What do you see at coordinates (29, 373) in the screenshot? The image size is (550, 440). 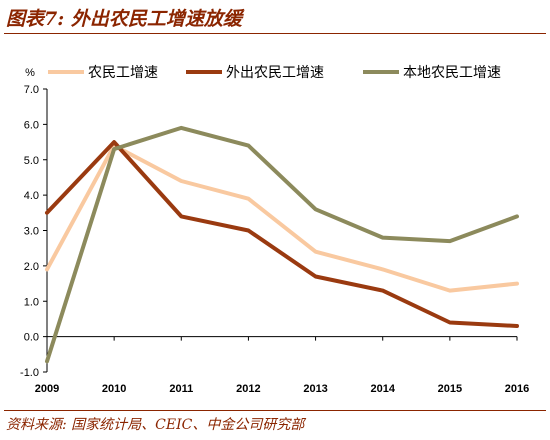 I see `y-tick-label: -1.0` at bounding box center [29, 373].